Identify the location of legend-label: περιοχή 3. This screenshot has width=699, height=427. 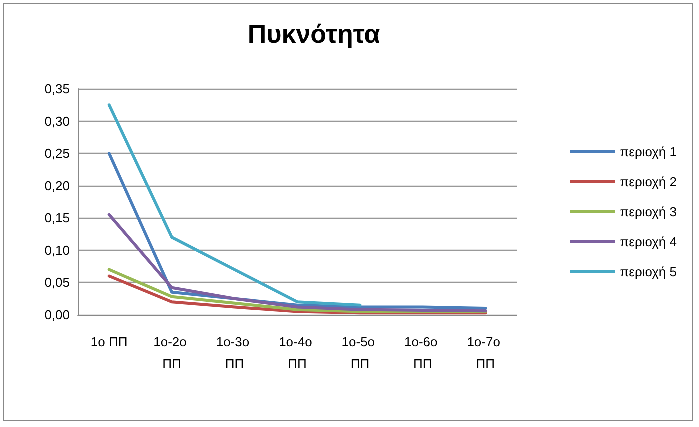
(649, 212).